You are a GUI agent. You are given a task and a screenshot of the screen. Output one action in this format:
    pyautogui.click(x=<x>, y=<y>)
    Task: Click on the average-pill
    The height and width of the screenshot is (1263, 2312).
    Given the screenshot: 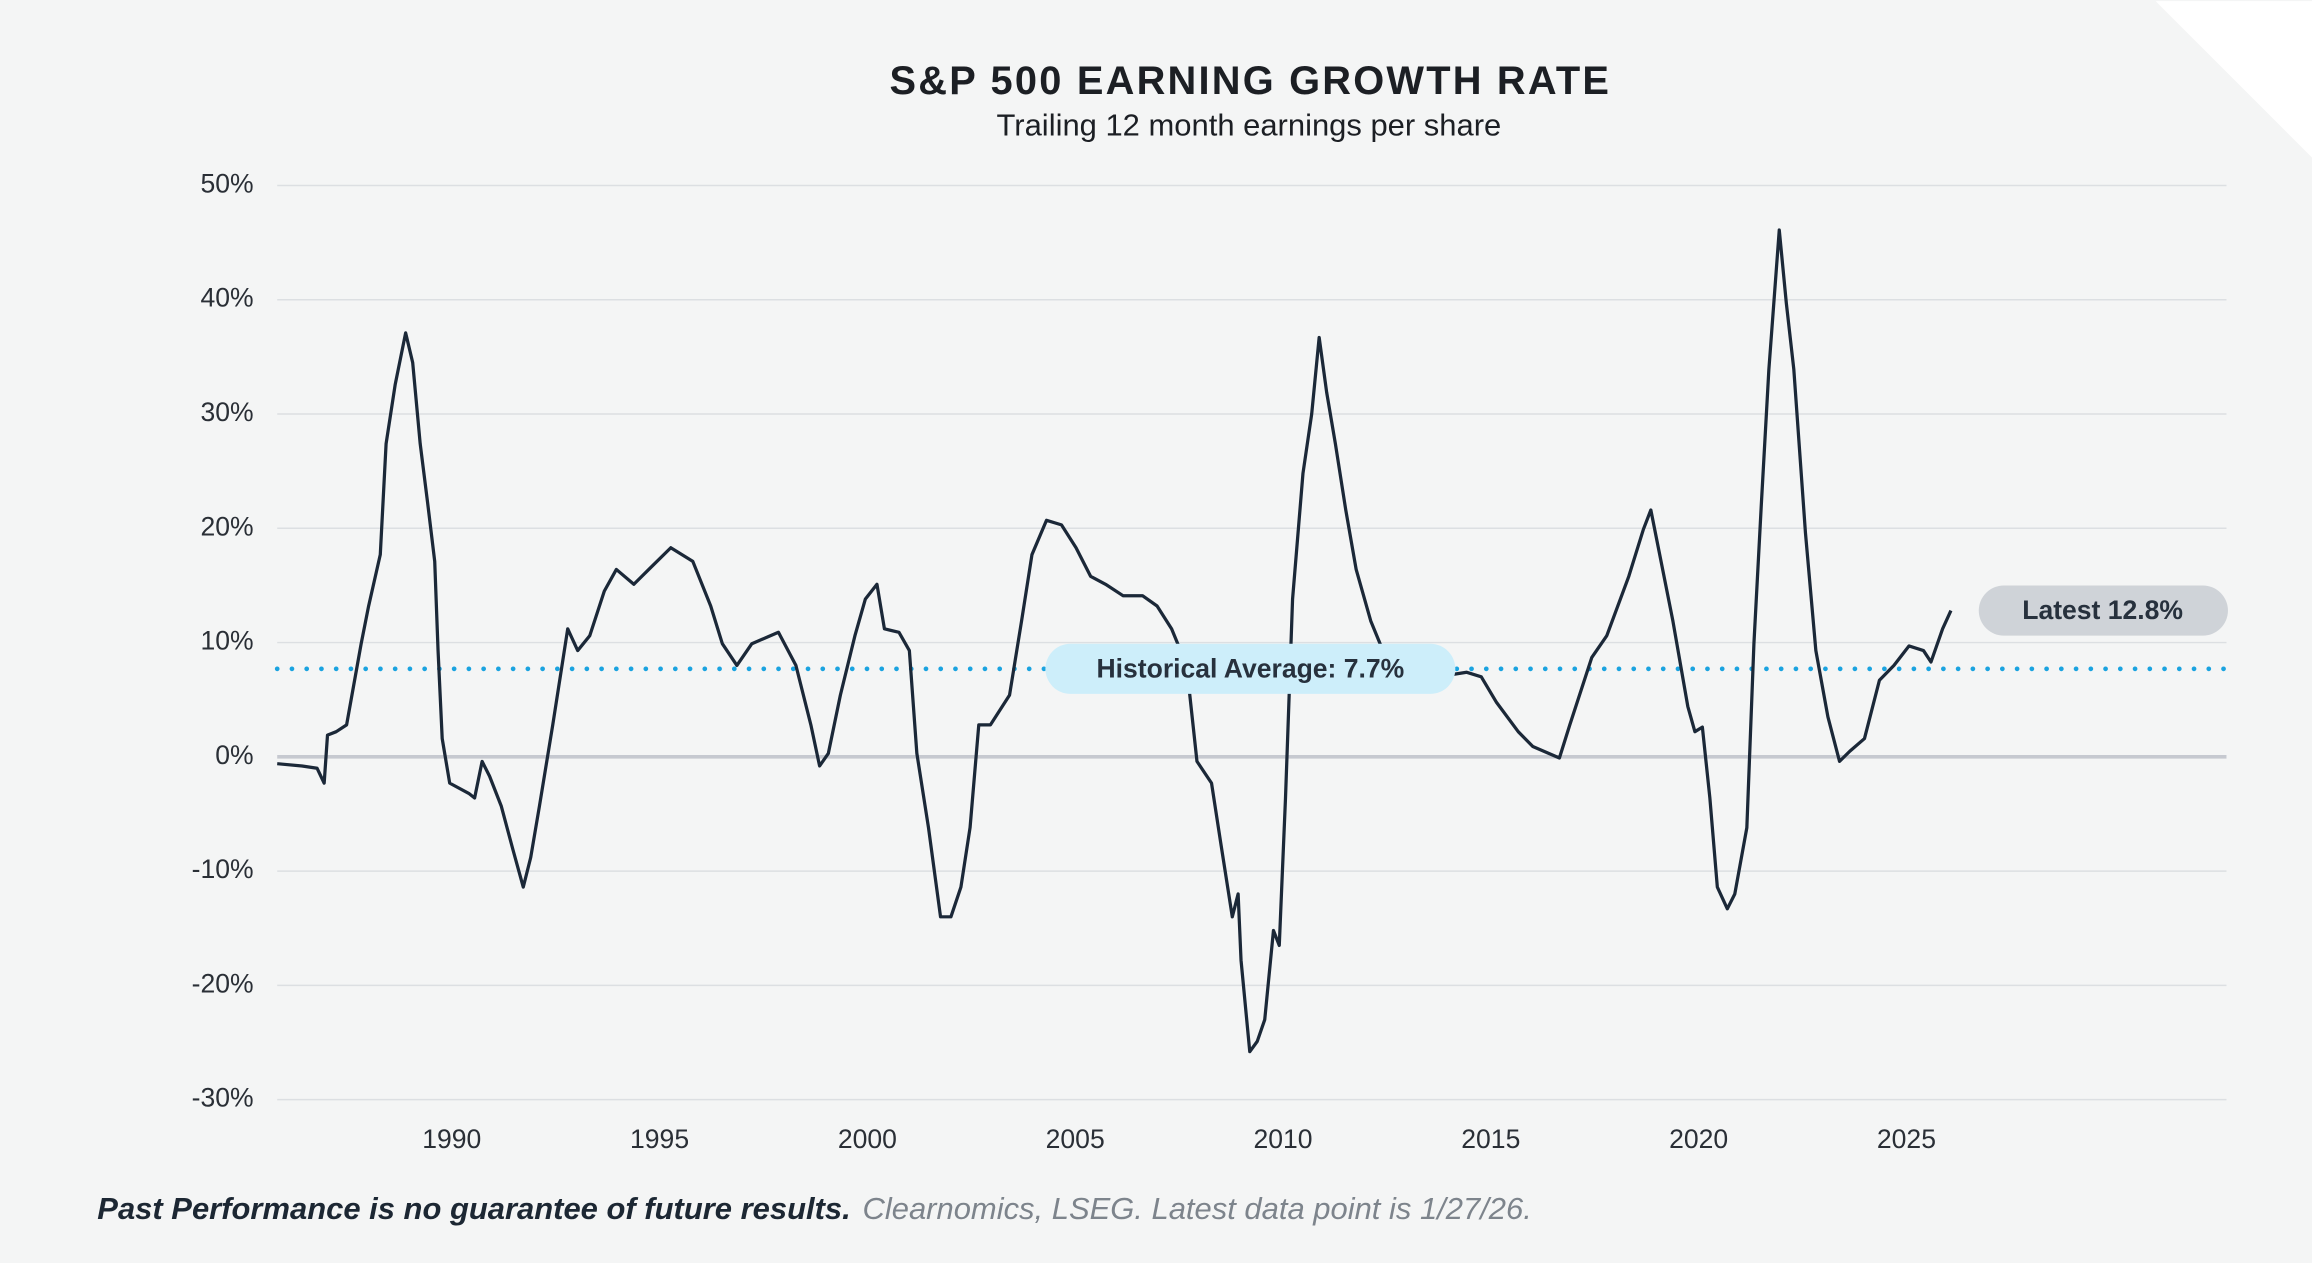 What is the action you would take?
    pyautogui.click(x=1250, y=668)
    